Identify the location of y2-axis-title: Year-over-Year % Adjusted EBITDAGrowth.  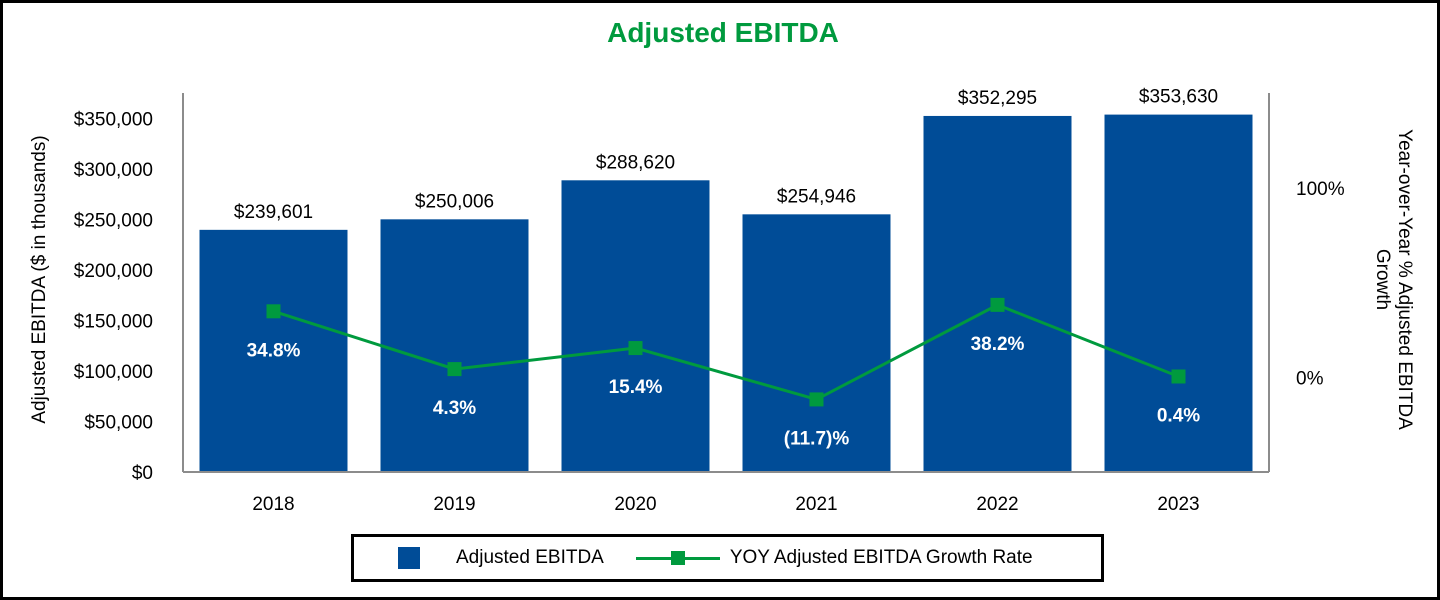
(1393, 279).